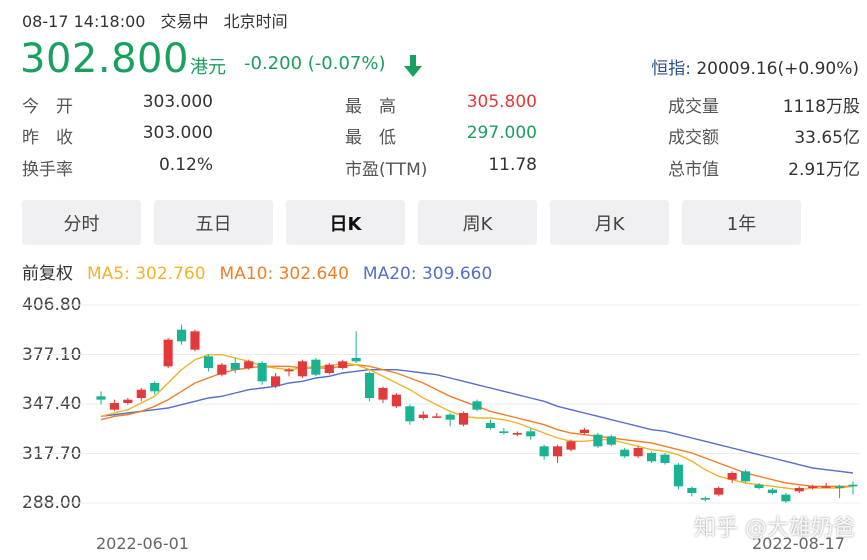 The image size is (867, 560). Describe the element at coordinates (477, 222) in the screenshot. I see `tab-weekly-k: 周K` at that location.